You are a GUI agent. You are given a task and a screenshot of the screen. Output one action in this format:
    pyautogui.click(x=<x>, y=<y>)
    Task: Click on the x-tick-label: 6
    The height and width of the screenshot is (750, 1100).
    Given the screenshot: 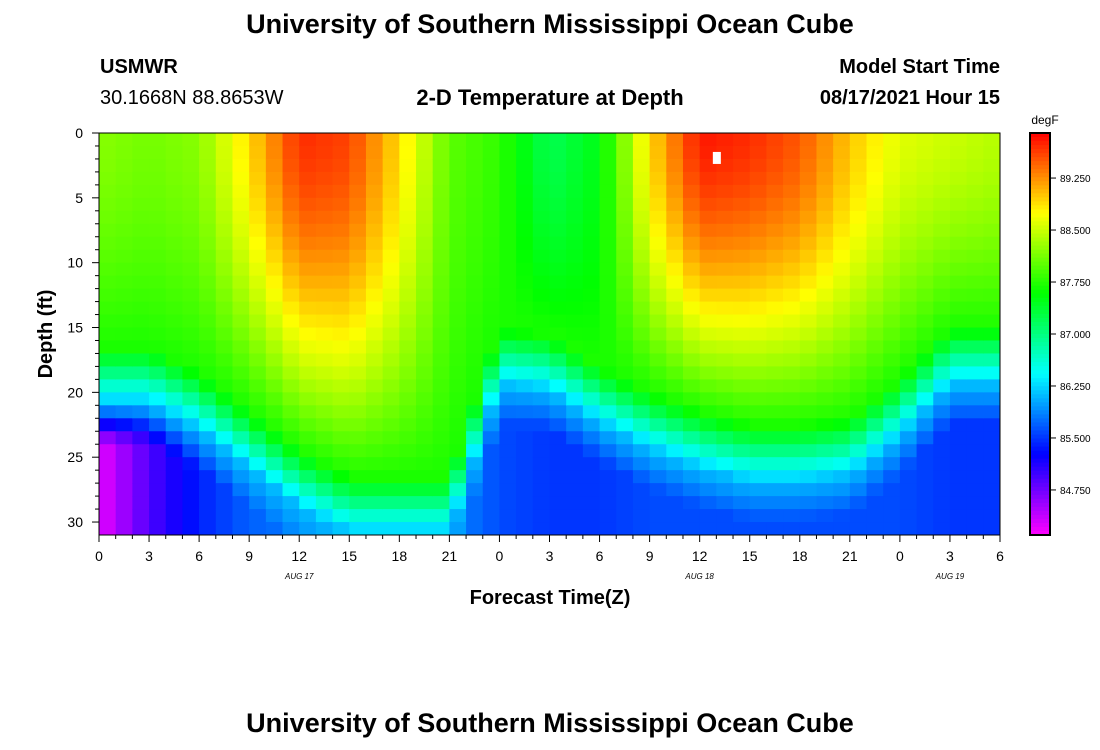 What is the action you would take?
    pyautogui.click(x=199, y=556)
    